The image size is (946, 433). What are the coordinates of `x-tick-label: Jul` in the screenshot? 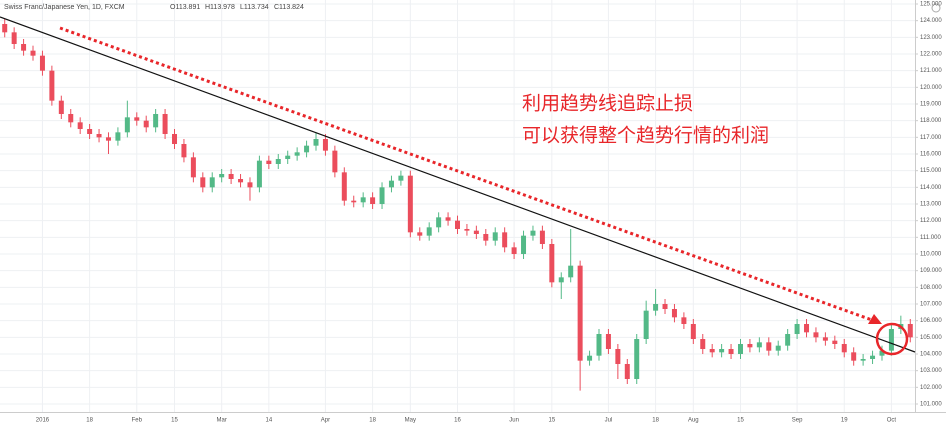 It's located at (609, 421).